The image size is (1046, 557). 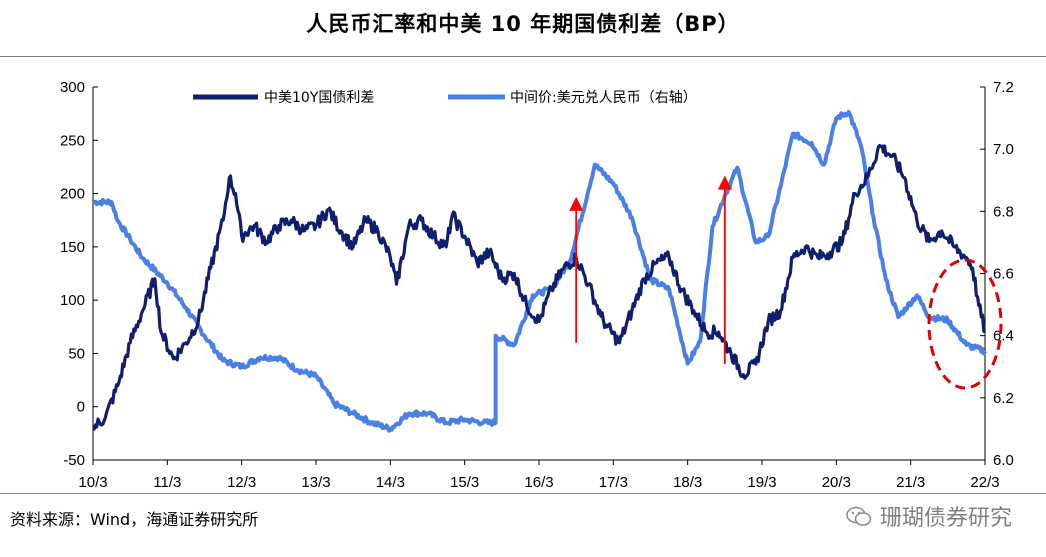 What do you see at coordinates (76, 353) in the screenshot?
I see `left-tick-label: 50` at bounding box center [76, 353].